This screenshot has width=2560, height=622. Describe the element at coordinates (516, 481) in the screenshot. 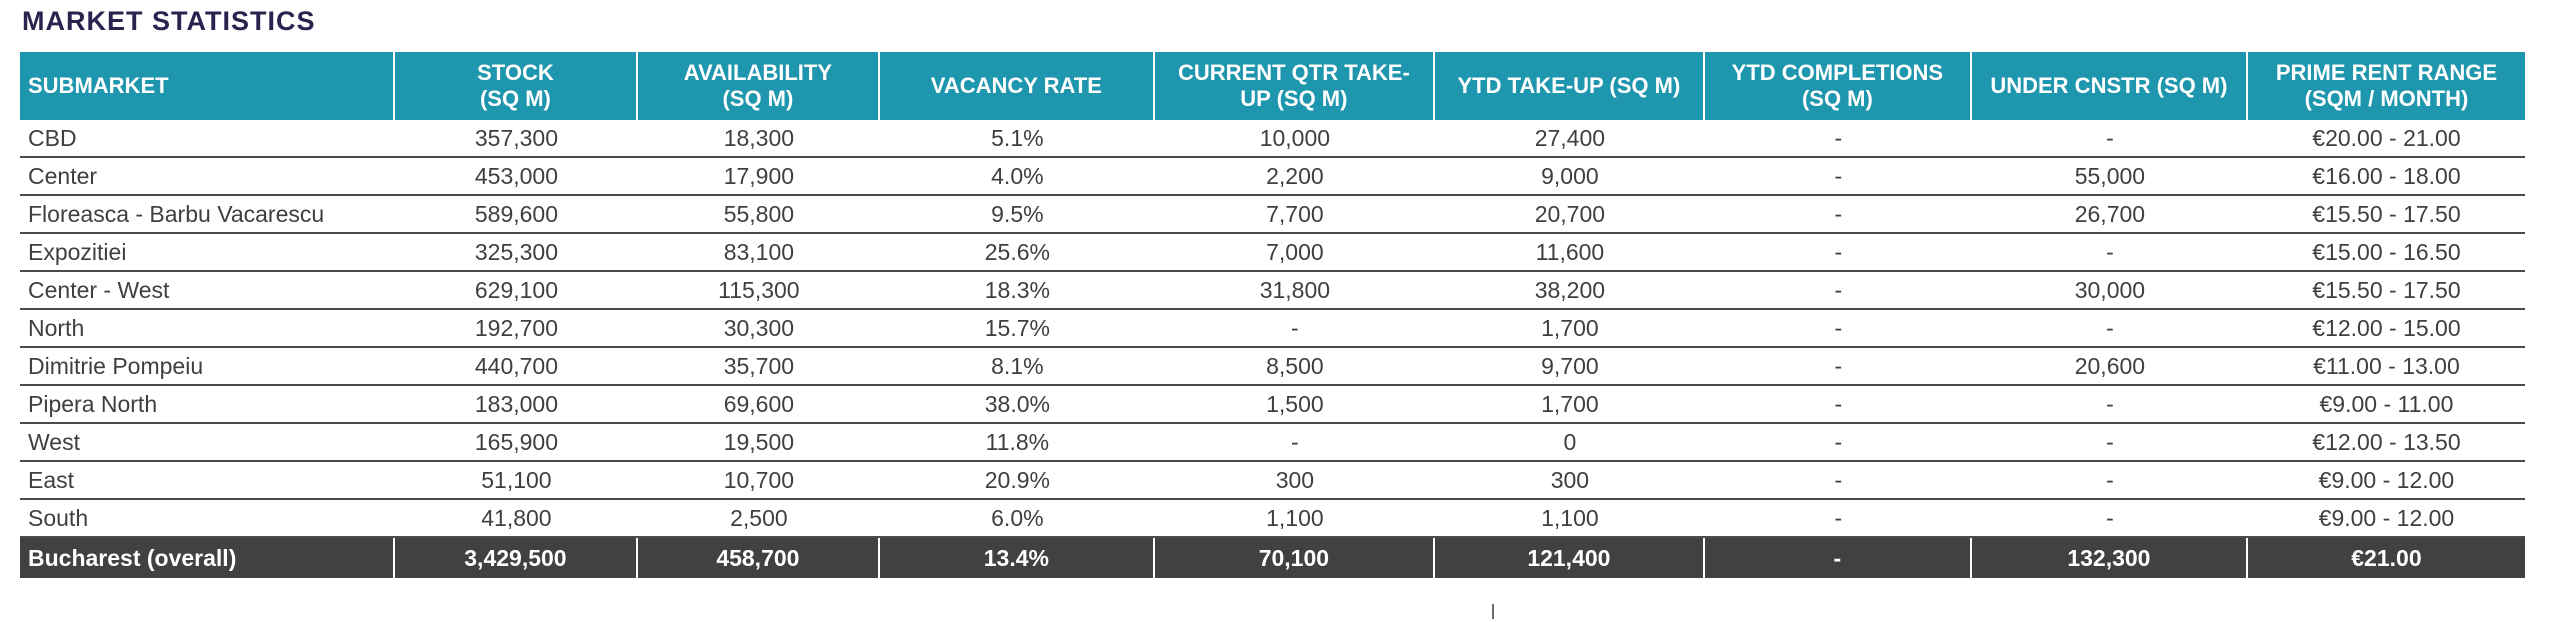

I see `value-cell: 51,100` at that location.